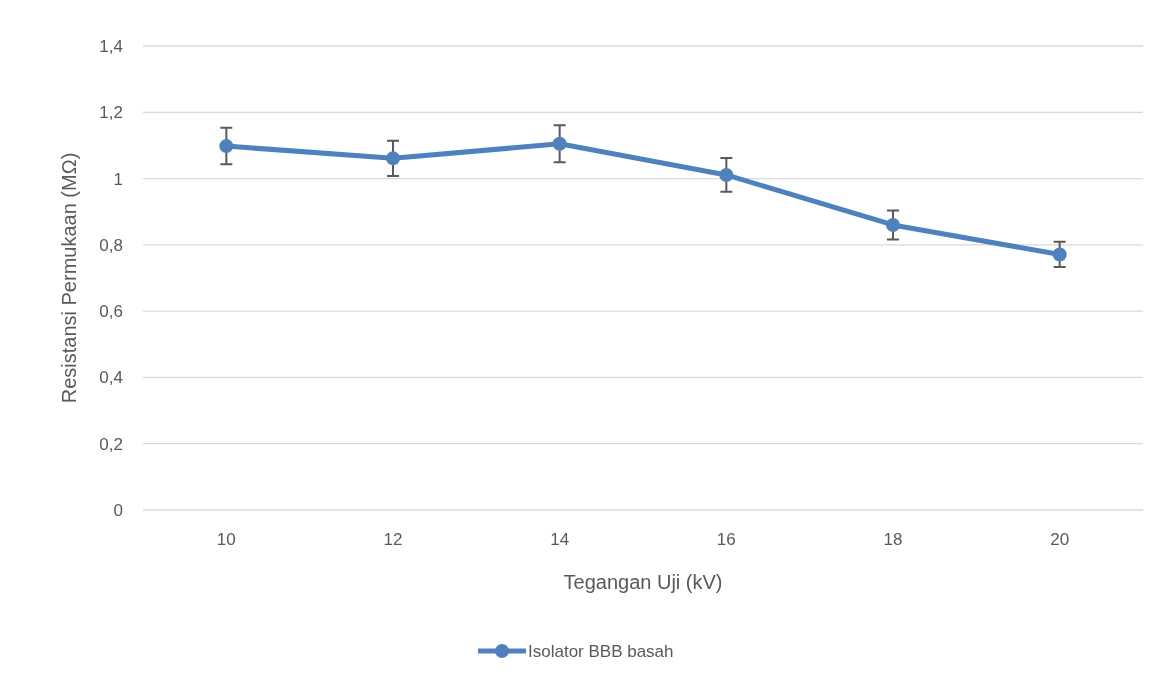  Describe the element at coordinates (893, 539) in the screenshot. I see `x-tick-label: 18` at that location.